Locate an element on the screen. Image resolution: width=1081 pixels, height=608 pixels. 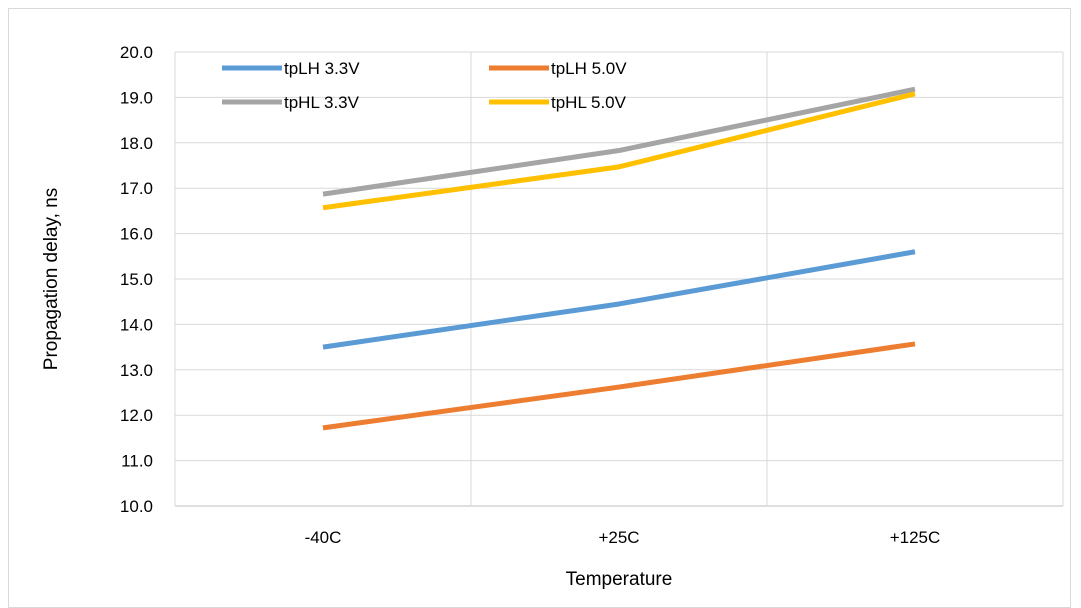
legend-label: tpHL 3.3V is located at coordinates (322, 102).